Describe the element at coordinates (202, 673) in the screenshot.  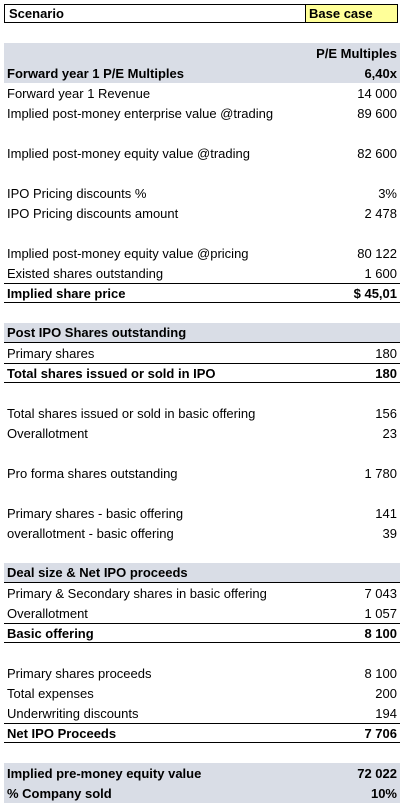
I see `sheet-row: Primary shares proceeds 8 100` at that location.